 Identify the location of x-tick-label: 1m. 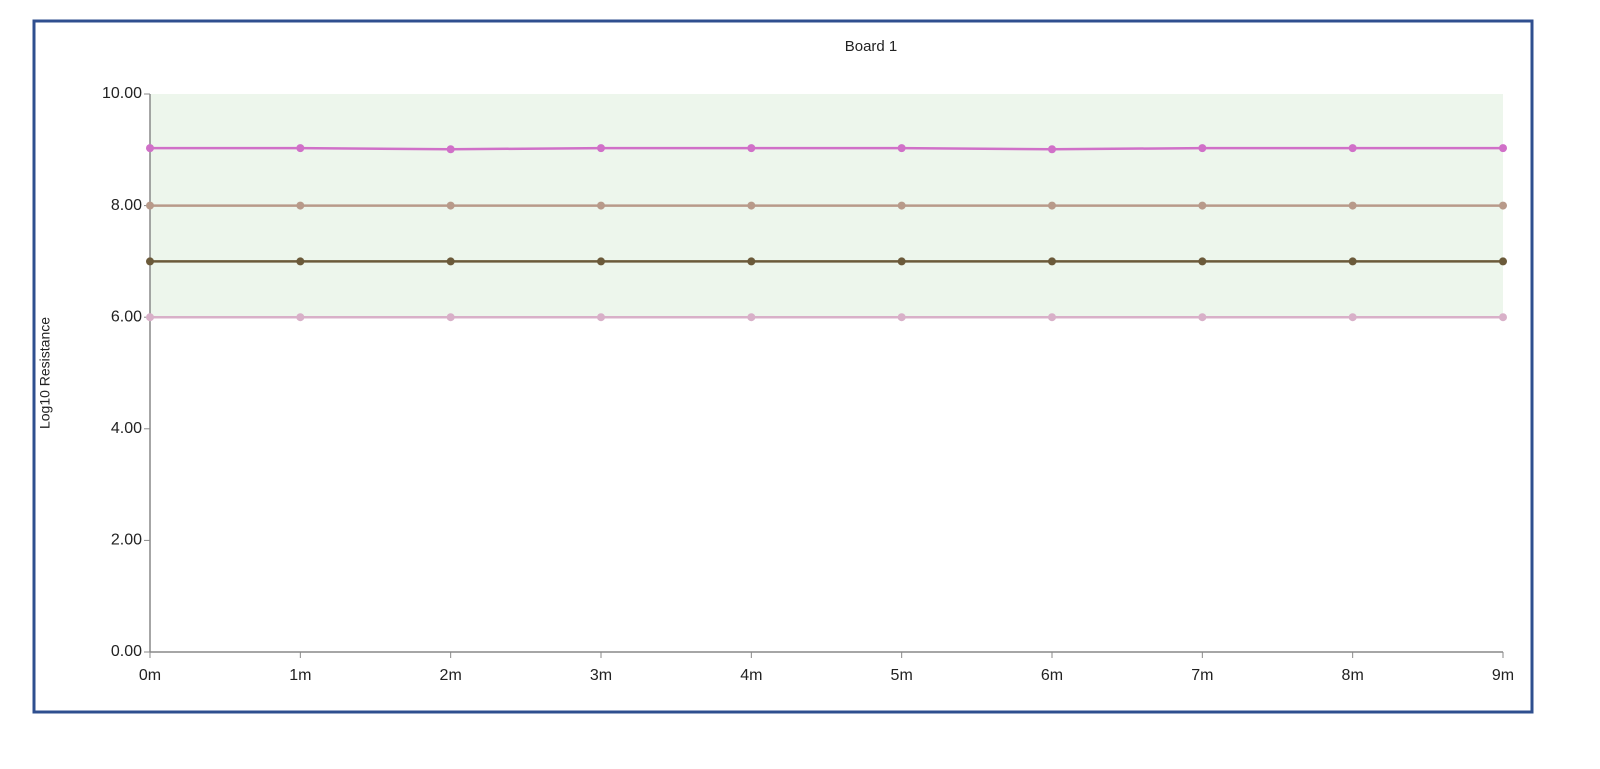
(300, 675).